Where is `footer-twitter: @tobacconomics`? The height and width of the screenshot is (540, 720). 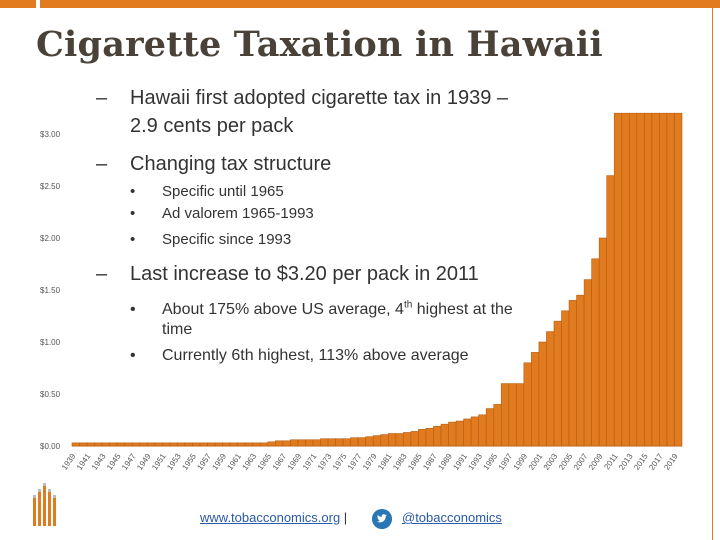 footer-twitter: @tobacconomics is located at coordinates (452, 517).